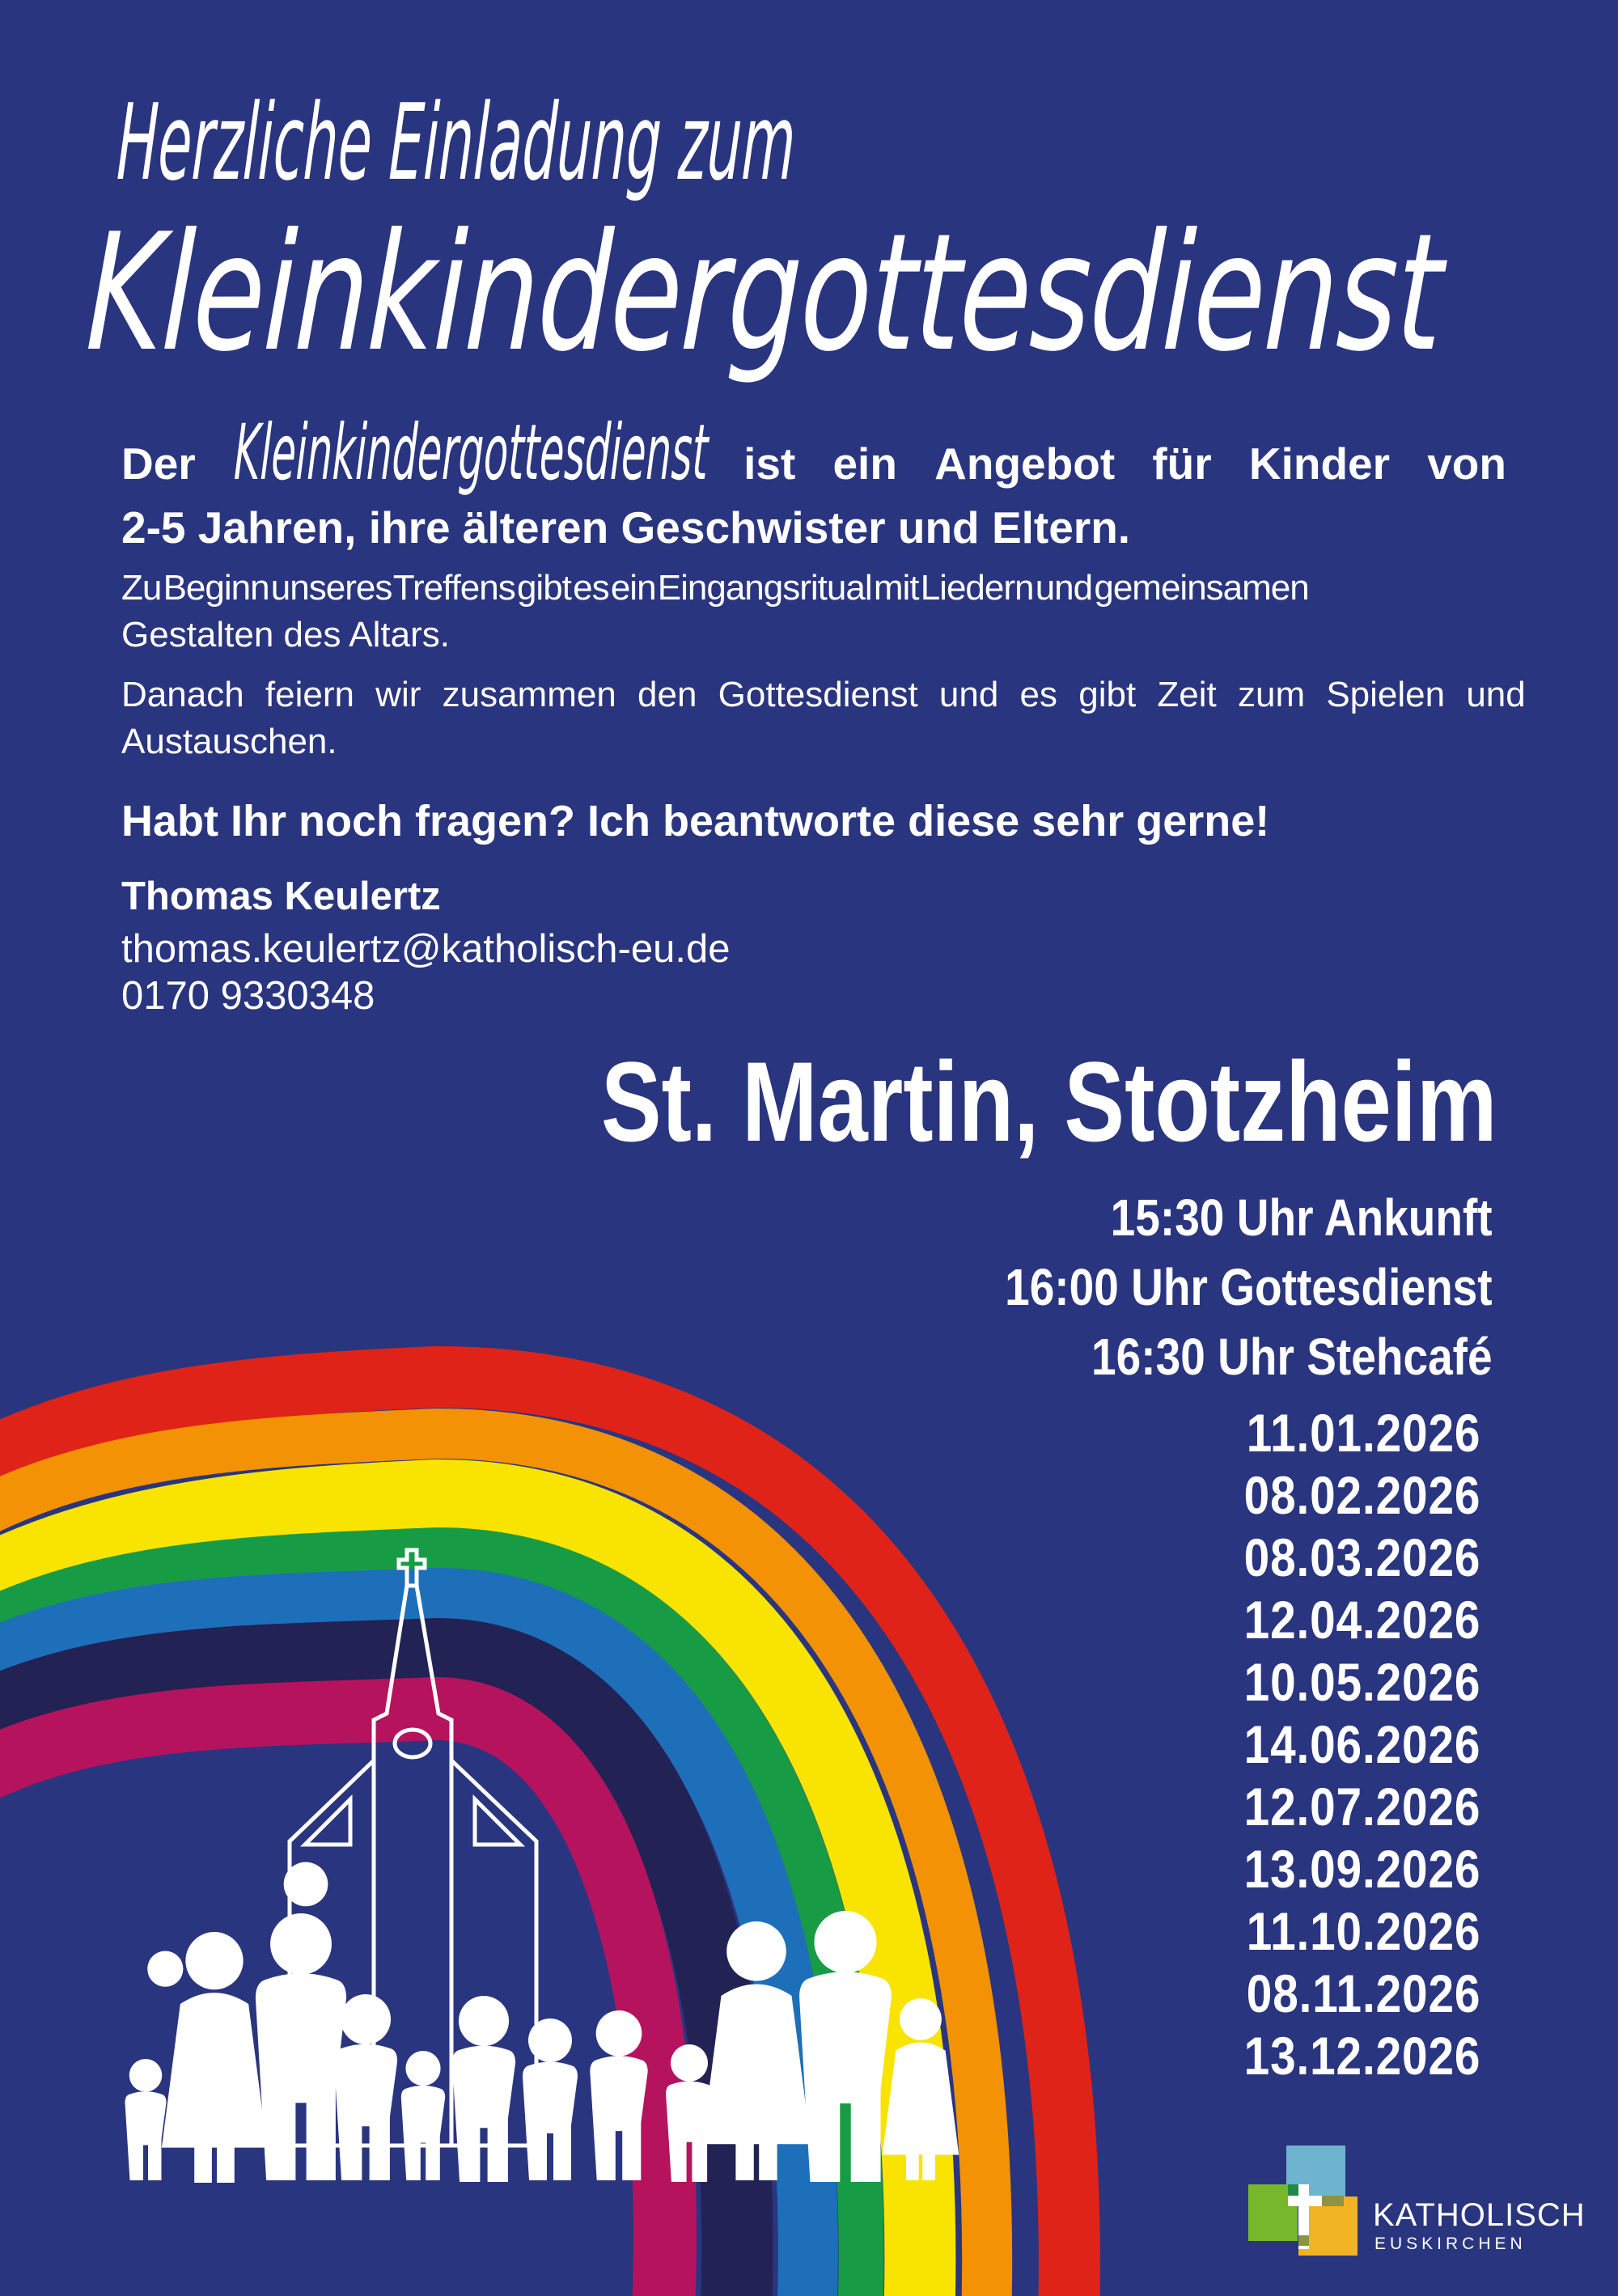  Describe the element at coordinates (1302, 1217) in the screenshot. I see `schedule-line: 15:30 Uhr Ankunft` at that location.